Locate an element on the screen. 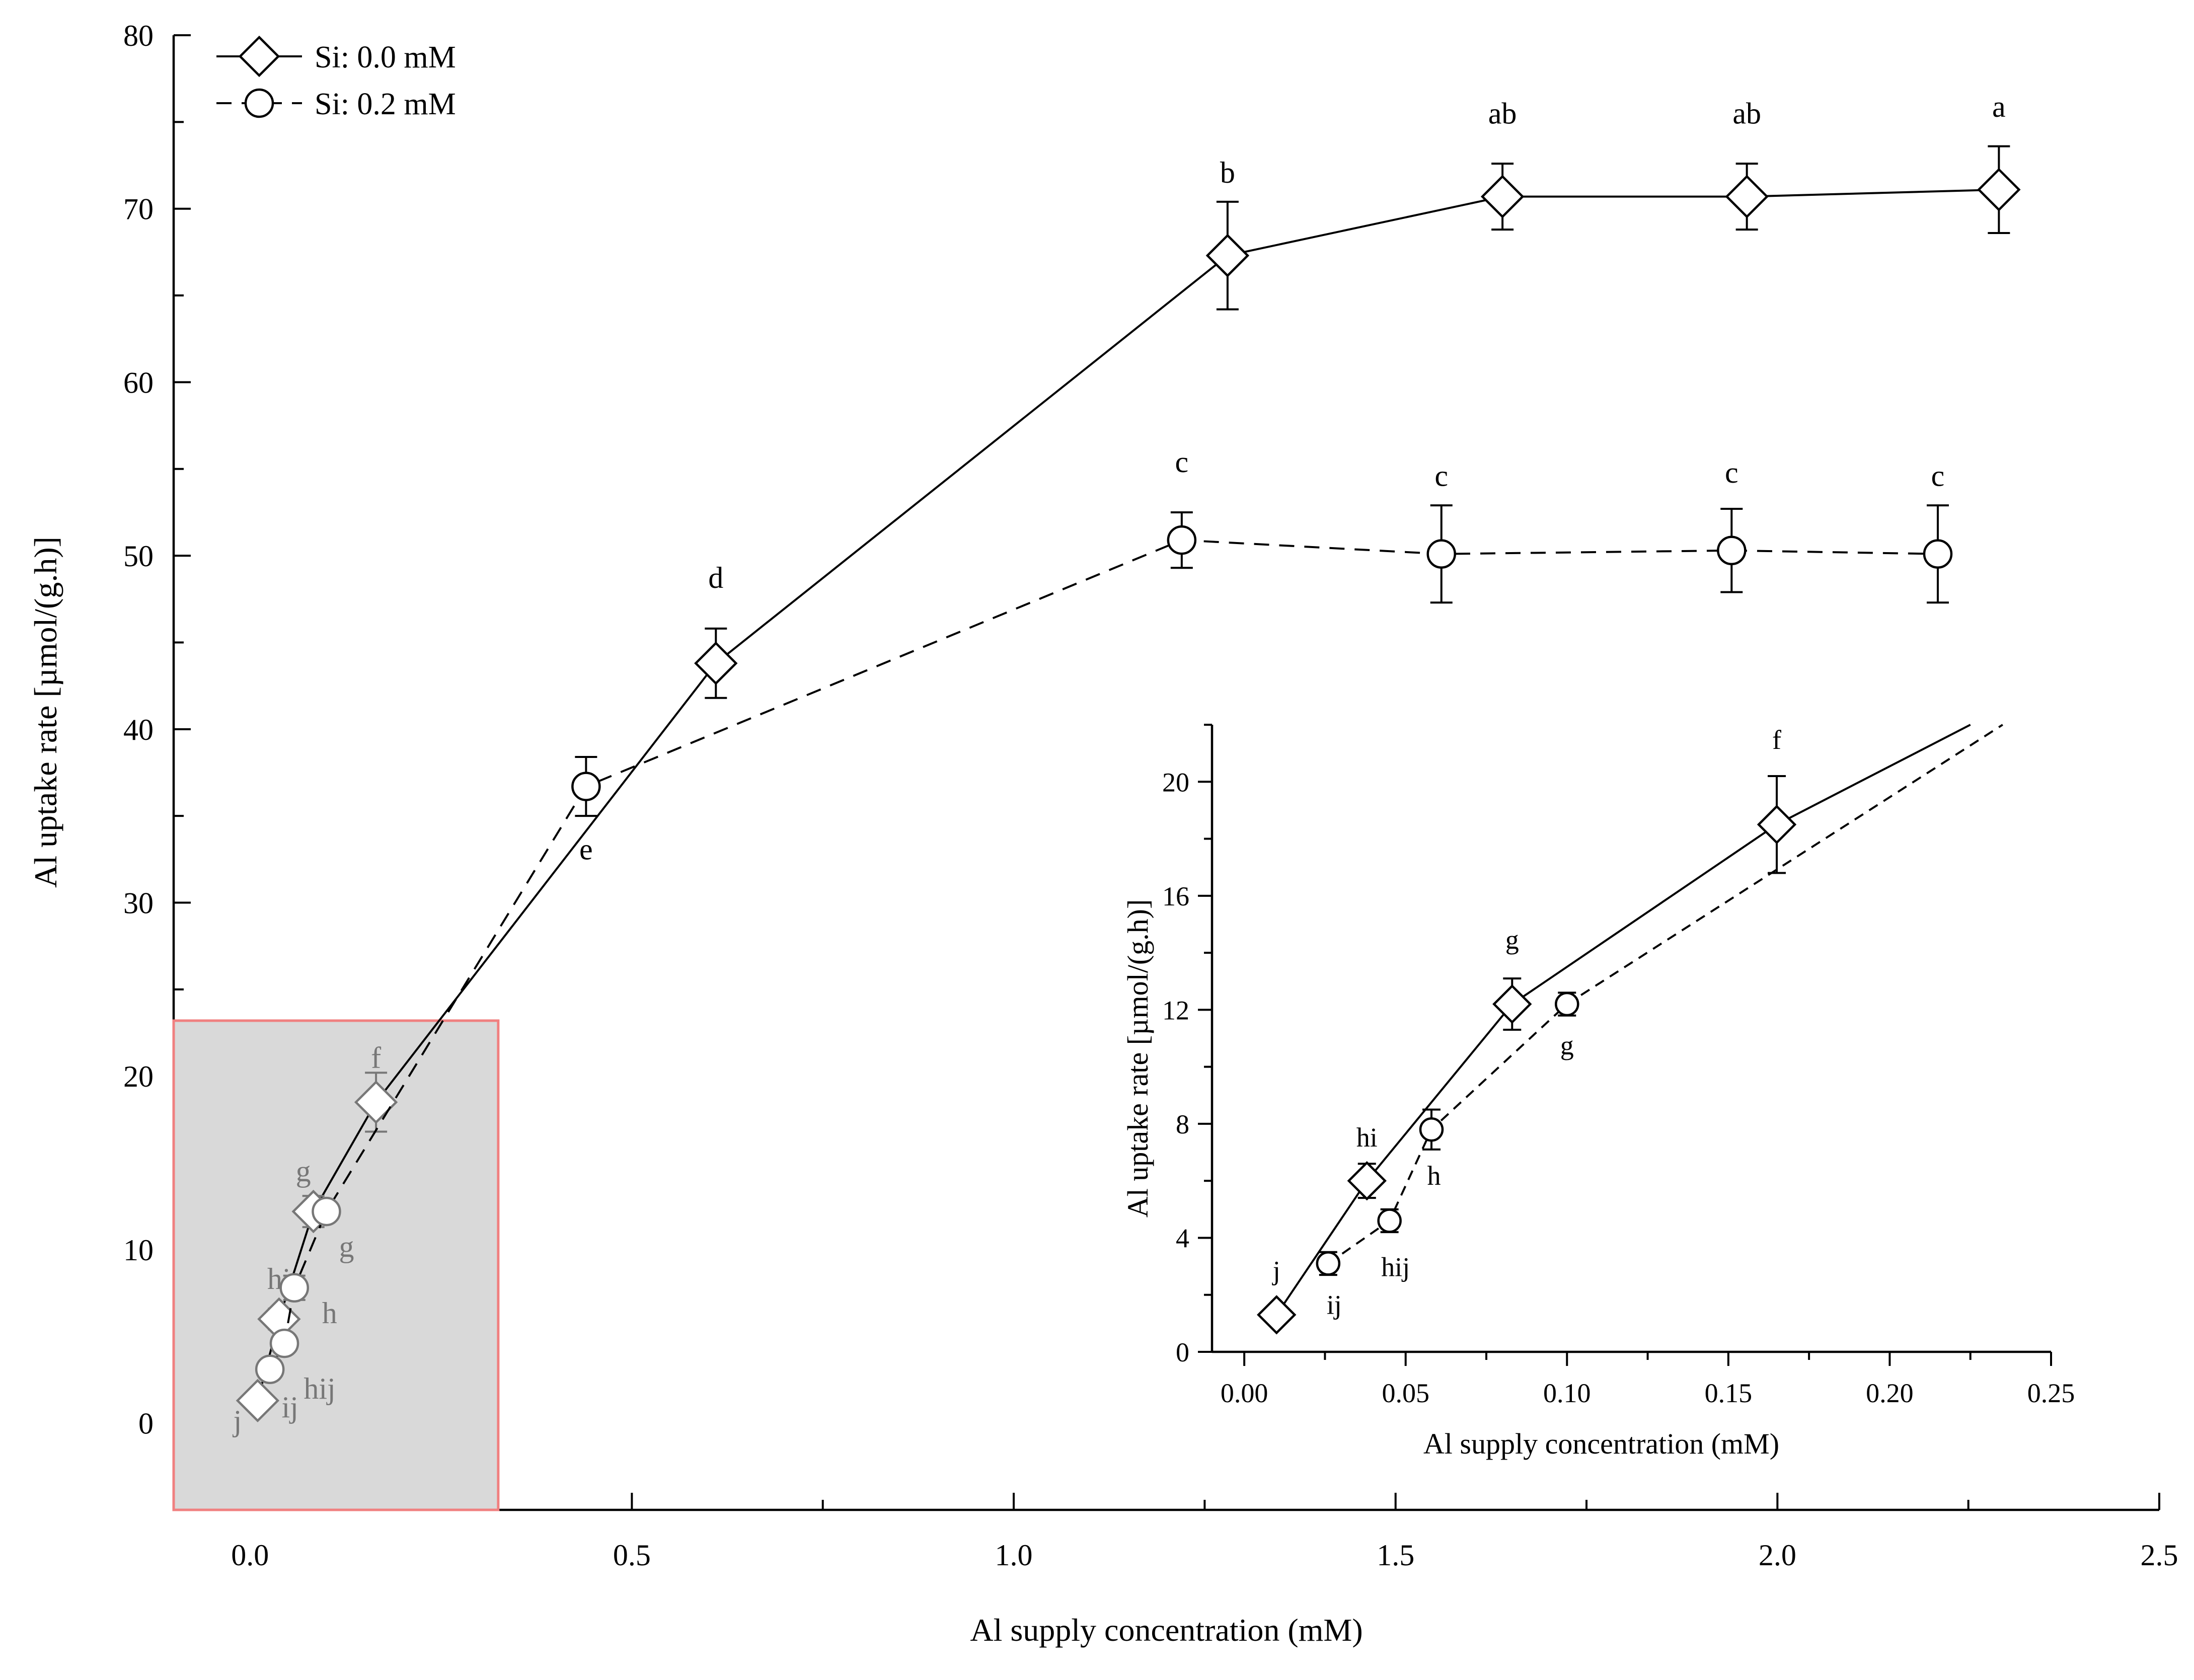 The image size is (2194, 1680). main-x-tick-label: 1.0 is located at coordinates (1014, 1555).